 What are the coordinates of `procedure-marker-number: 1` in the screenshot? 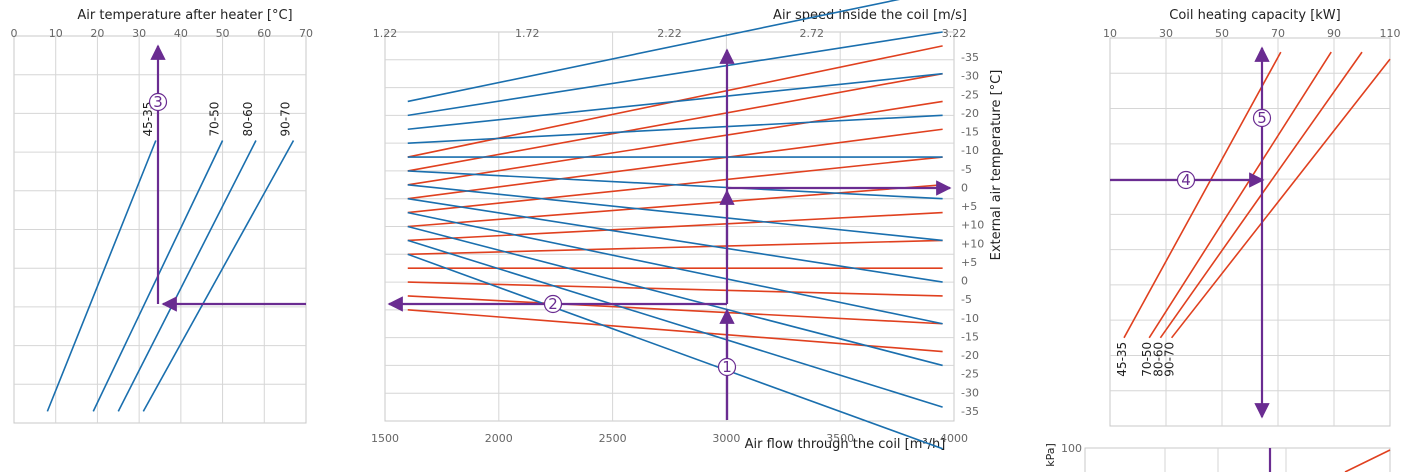 It's located at (727, 367).